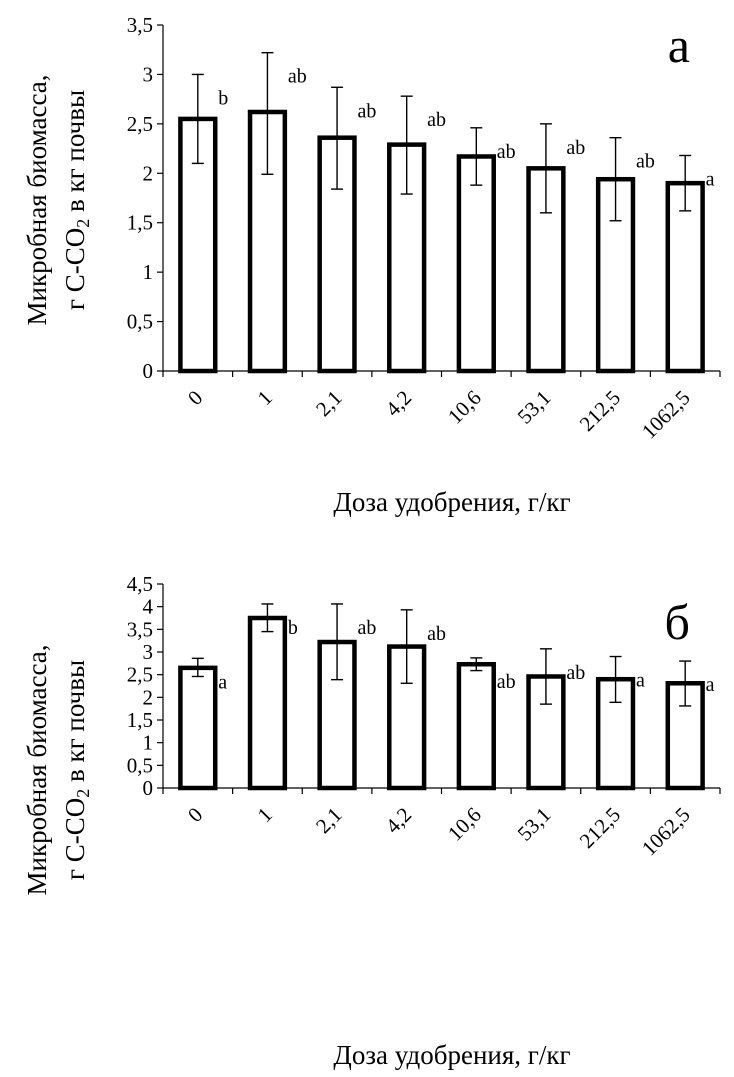  I want to click on panel-label: б, so click(677, 622).